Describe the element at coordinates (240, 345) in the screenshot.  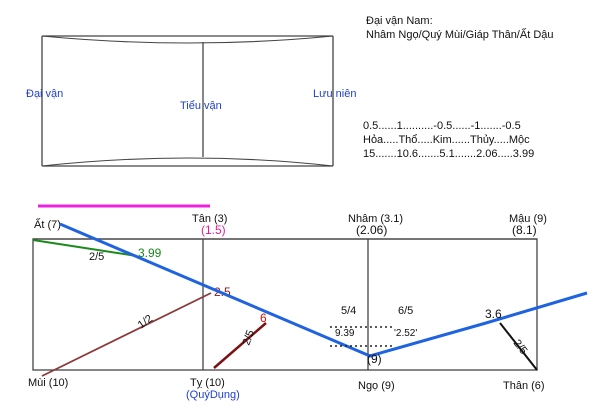
I see `dark-red-line` at that location.